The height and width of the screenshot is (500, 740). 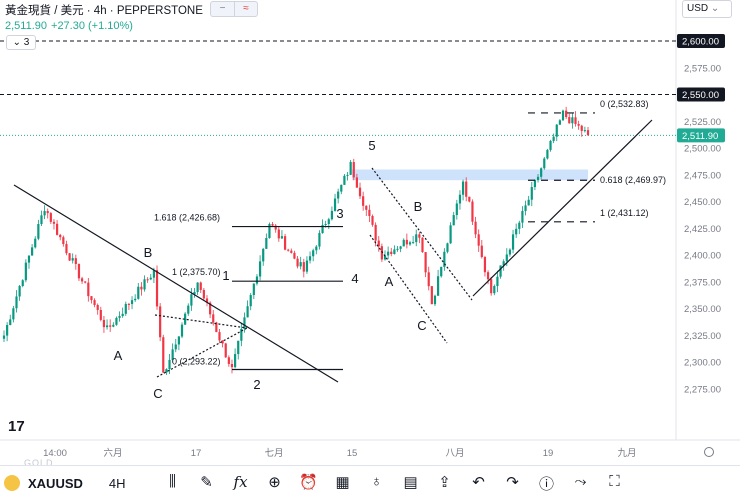 What do you see at coordinates (470, 175) in the screenshot?
I see `resistance-zone` at bounding box center [470, 175].